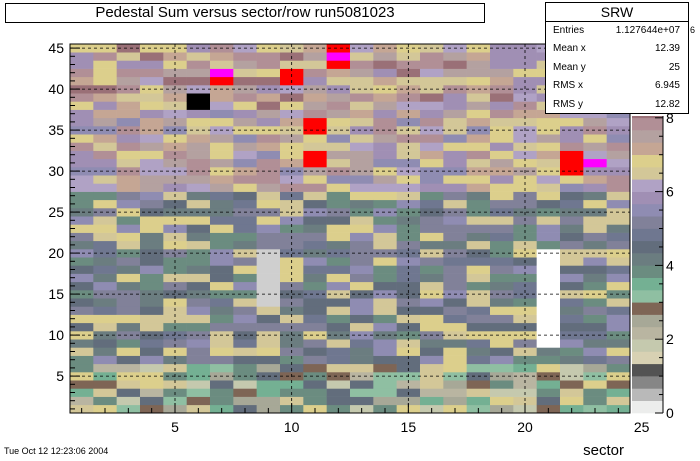 The image size is (700, 461). Describe the element at coordinates (617, 86) in the screenshot. I see `stats-row-rms-x: RMS x 6.945` at that location.